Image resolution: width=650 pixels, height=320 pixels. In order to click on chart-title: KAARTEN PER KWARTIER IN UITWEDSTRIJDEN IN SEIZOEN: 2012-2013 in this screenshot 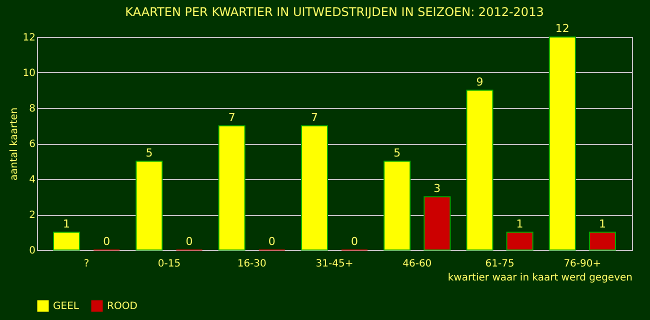, I will do `click(334, 12)`.